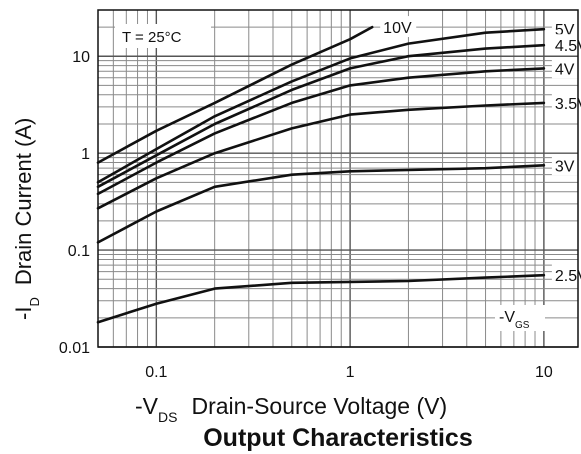 This screenshot has width=581, height=454. I want to click on series-label: 10V, so click(397, 28).